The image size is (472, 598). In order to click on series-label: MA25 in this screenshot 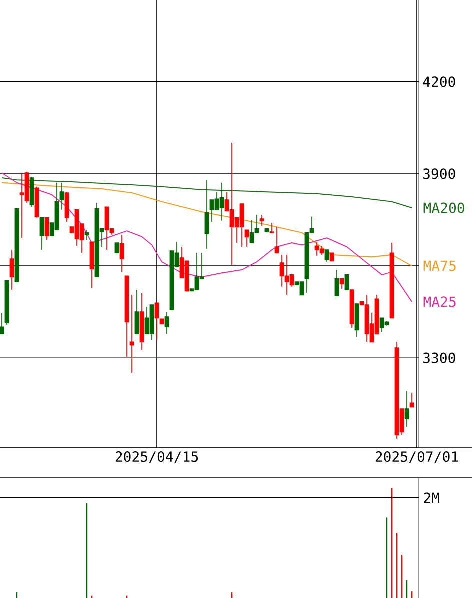, I will do `click(440, 302)`.